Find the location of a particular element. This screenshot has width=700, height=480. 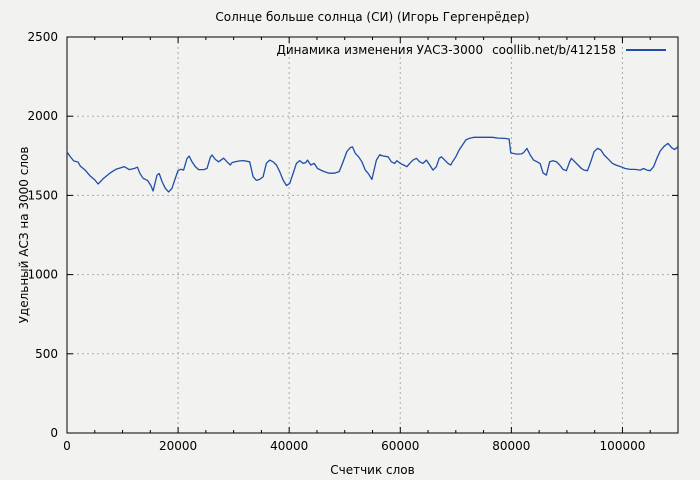

x-axis-label: Счетчик слов is located at coordinates (372, 470).